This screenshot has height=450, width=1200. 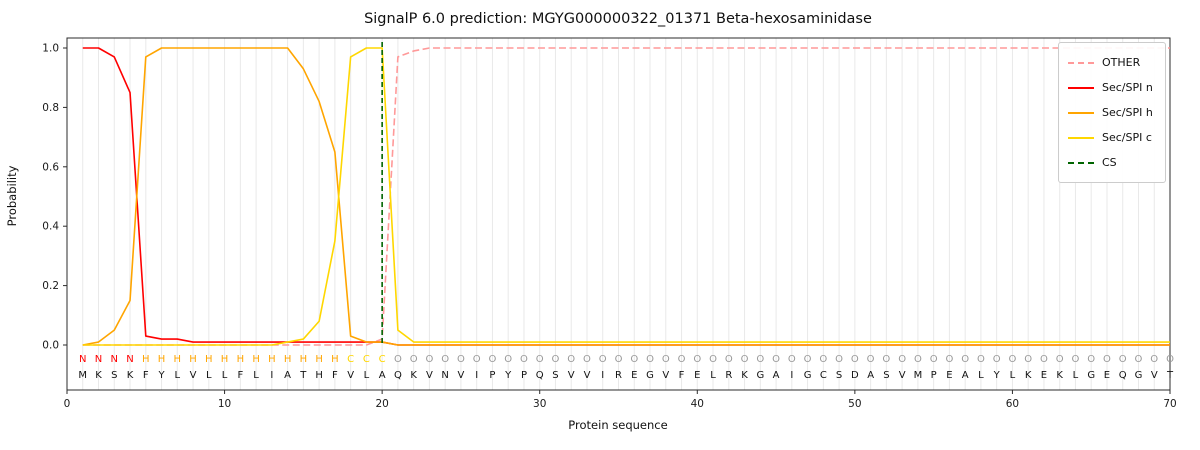 What do you see at coordinates (50, 346) in the screenshot?
I see `y-tick-label: 0.0` at bounding box center [50, 346].